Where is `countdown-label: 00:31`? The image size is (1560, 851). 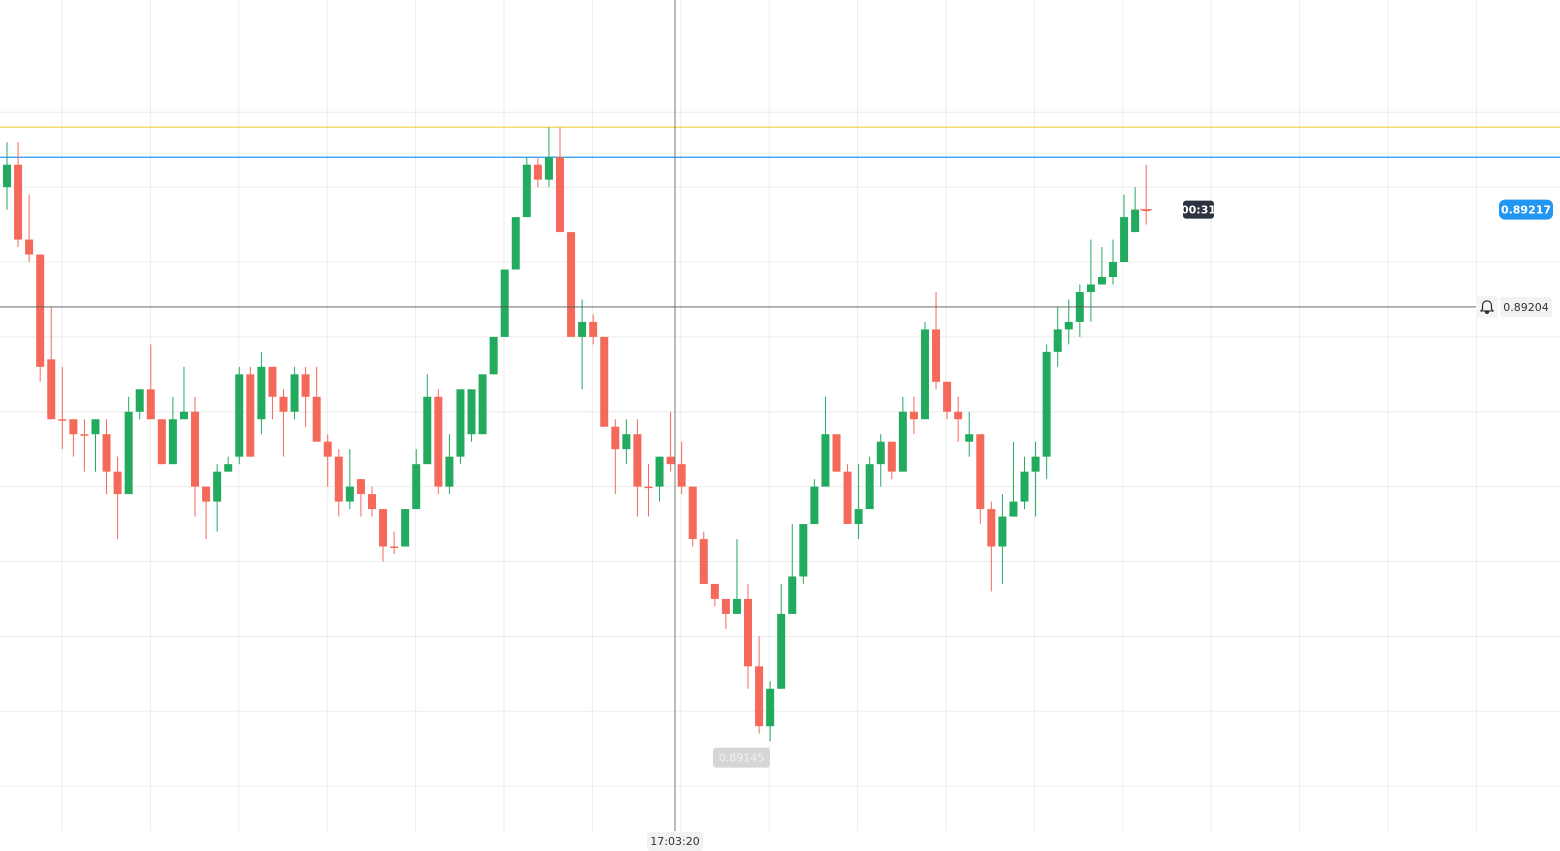
countdown-label: 00:31 is located at coordinates (1198, 210).